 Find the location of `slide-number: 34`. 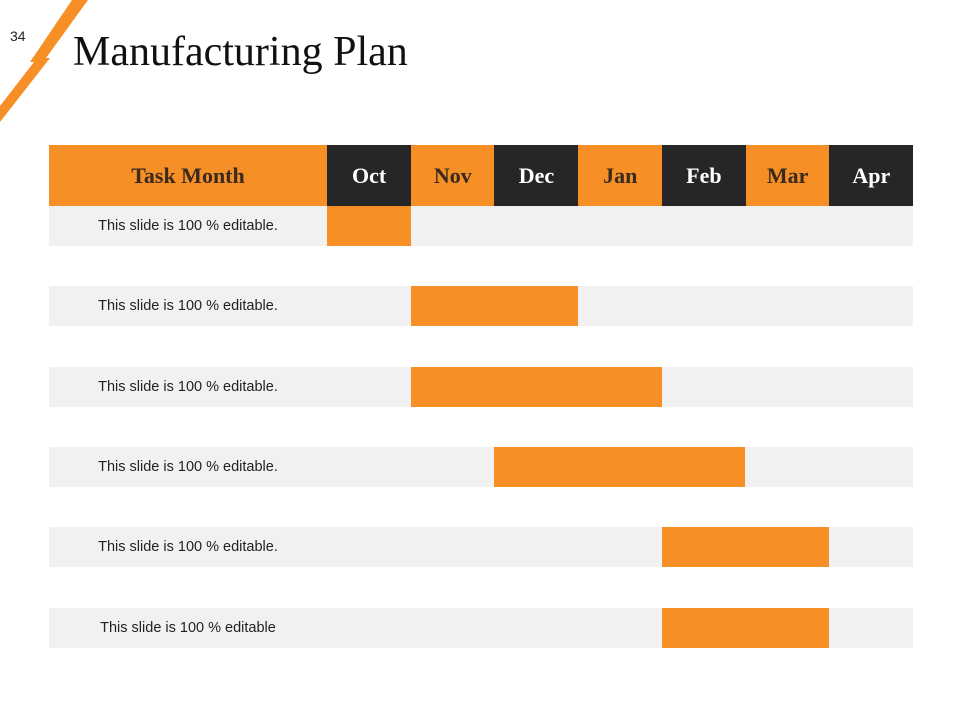

slide-number: 34 is located at coordinates (18, 36).